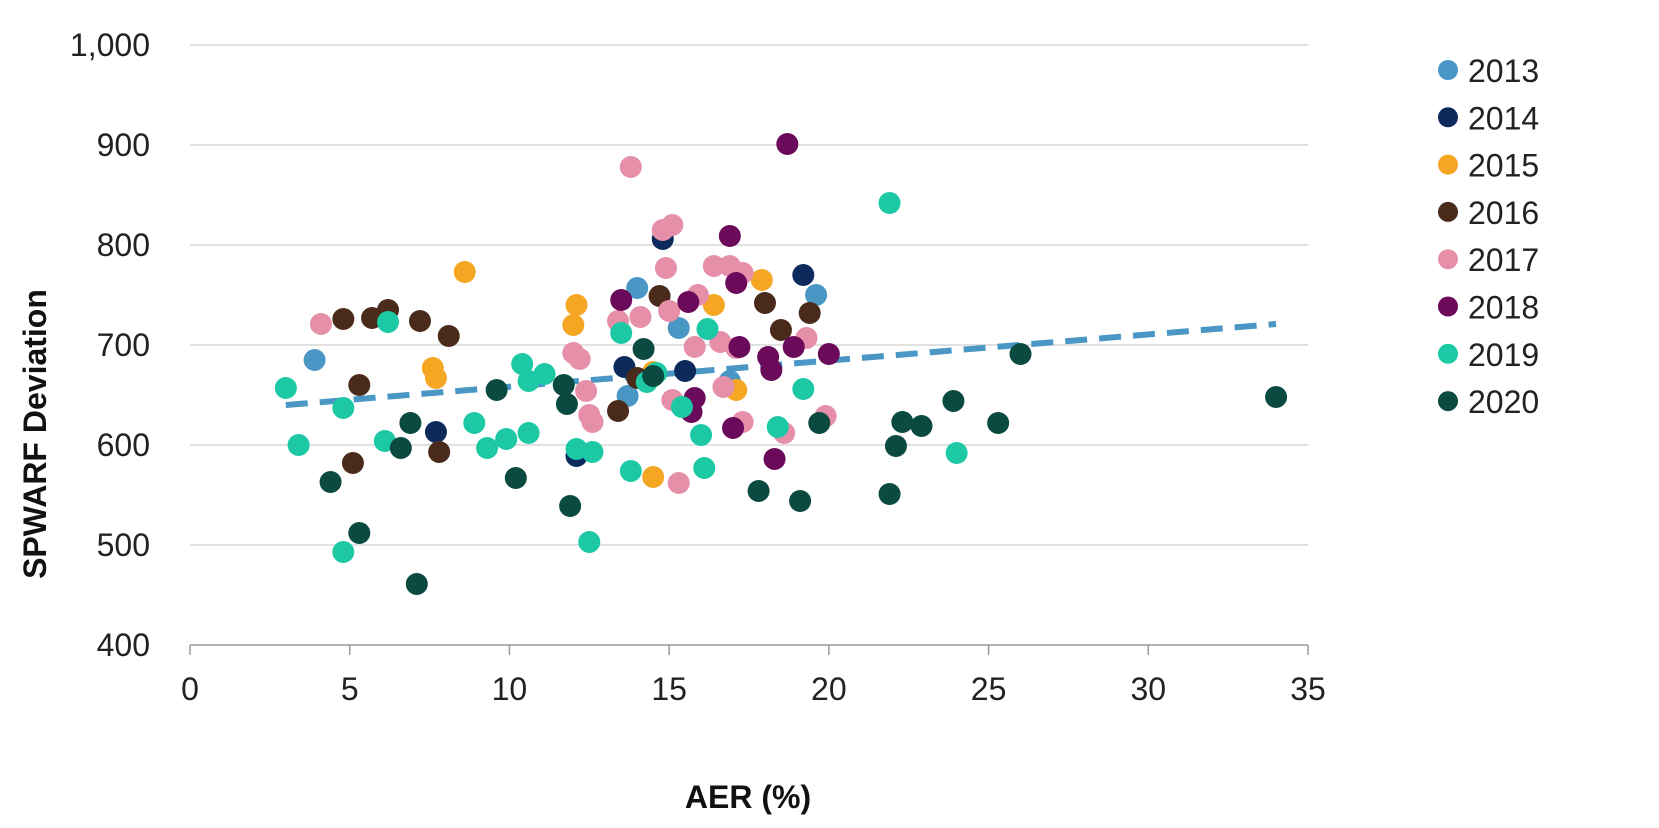 The width and height of the screenshot is (1659, 828). I want to click on y-axis-title: SPWARF Deviation, so click(35, 434).